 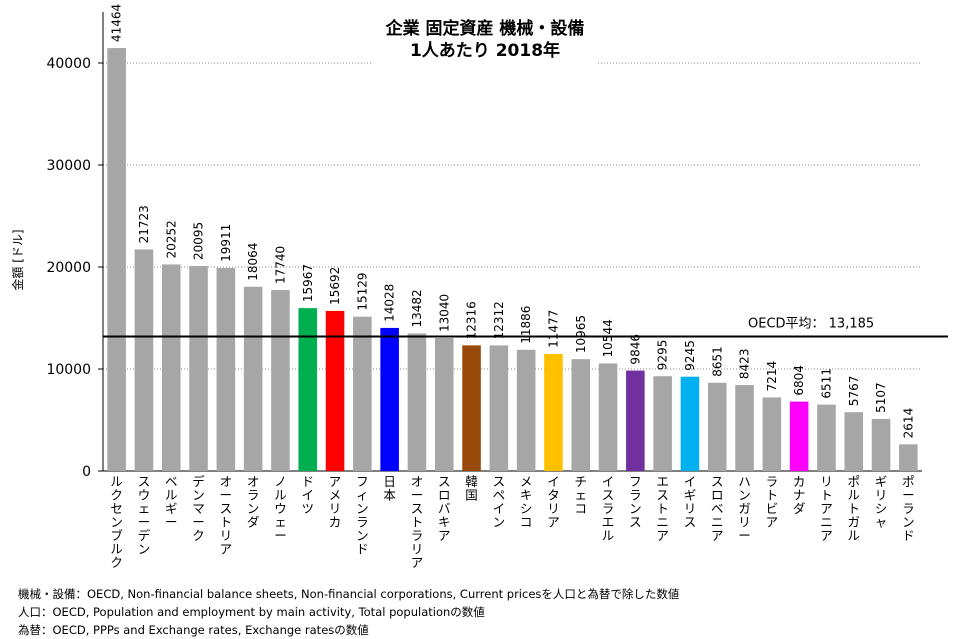 What do you see at coordinates (444, 508) in the screenshot?
I see `x-tick-label: スロバキア` at bounding box center [444, 508].